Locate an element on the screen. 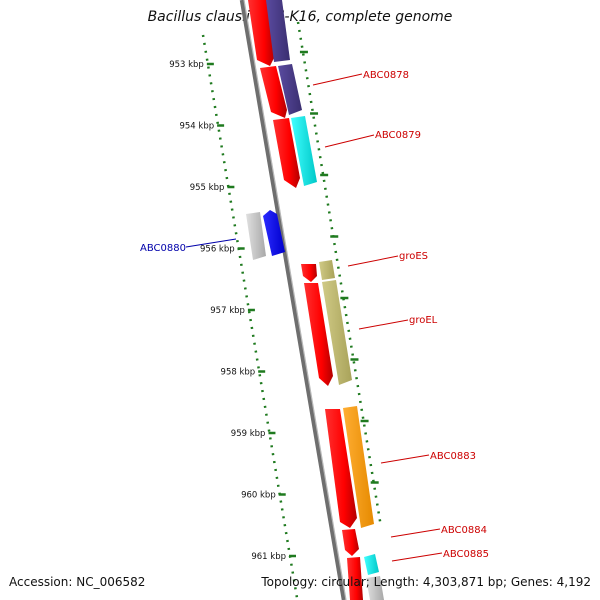 The height and width of the screenshot is (600, 600). leader-abc0878 is located at coordinates (337, 79).